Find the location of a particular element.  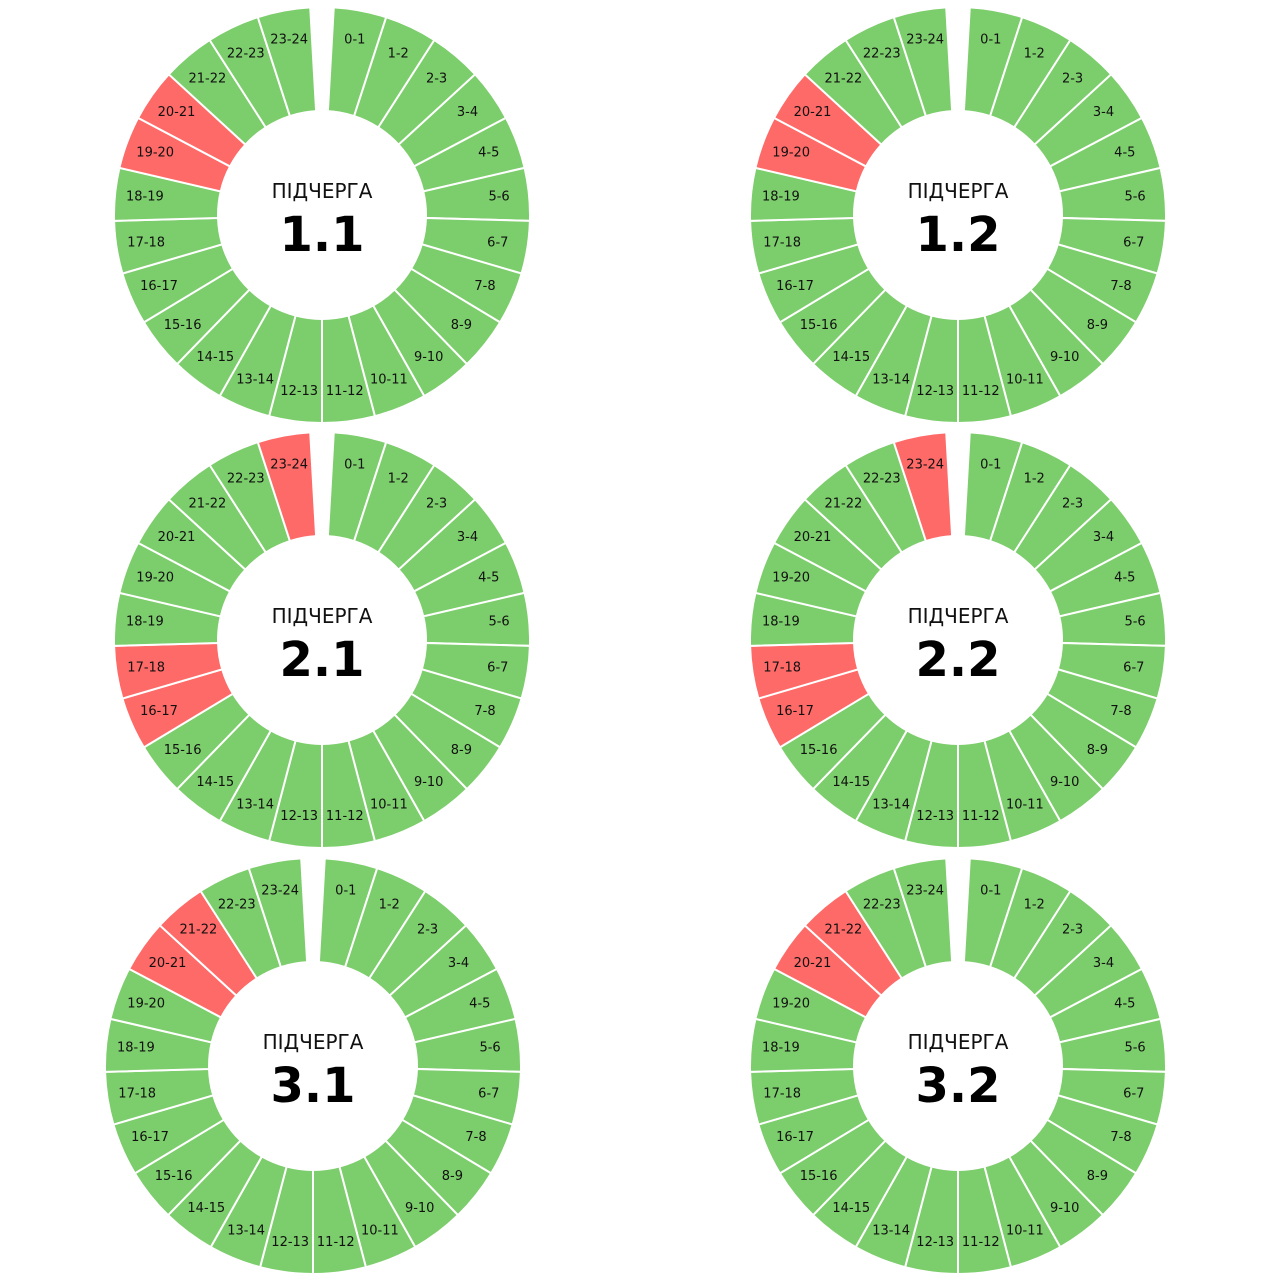

subqueue-number: 1.1 is located at coordinates (321, 235).